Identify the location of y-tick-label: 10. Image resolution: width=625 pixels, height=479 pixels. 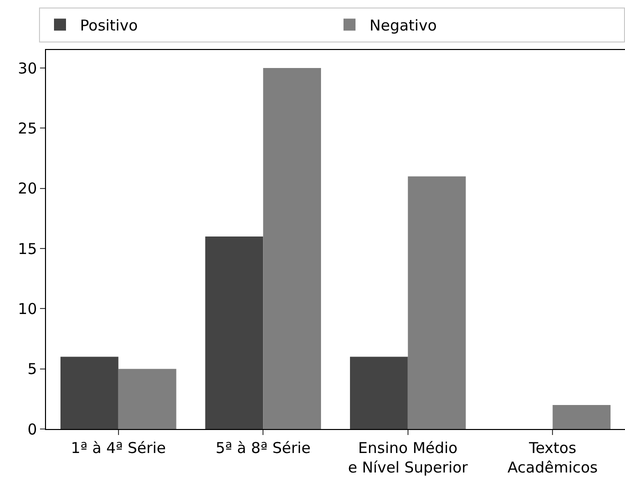
(27, 309).